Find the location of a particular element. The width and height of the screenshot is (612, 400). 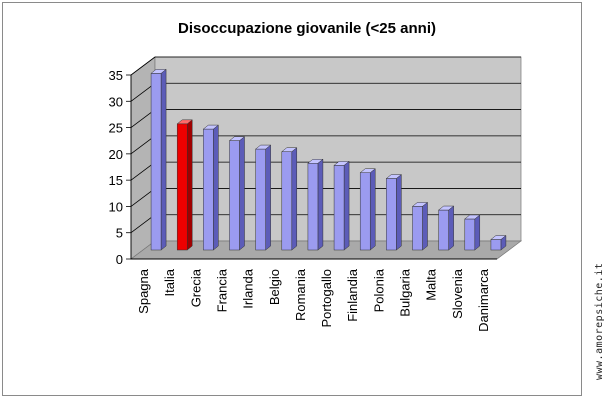

bar-slovenia is located at coordinates (472, 232).